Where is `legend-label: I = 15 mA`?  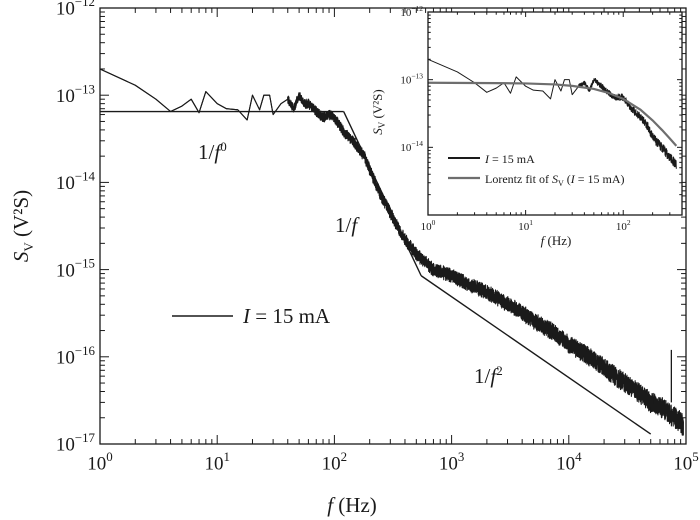 legend-label: I = 15 mA is located at coordinates (286, 316).